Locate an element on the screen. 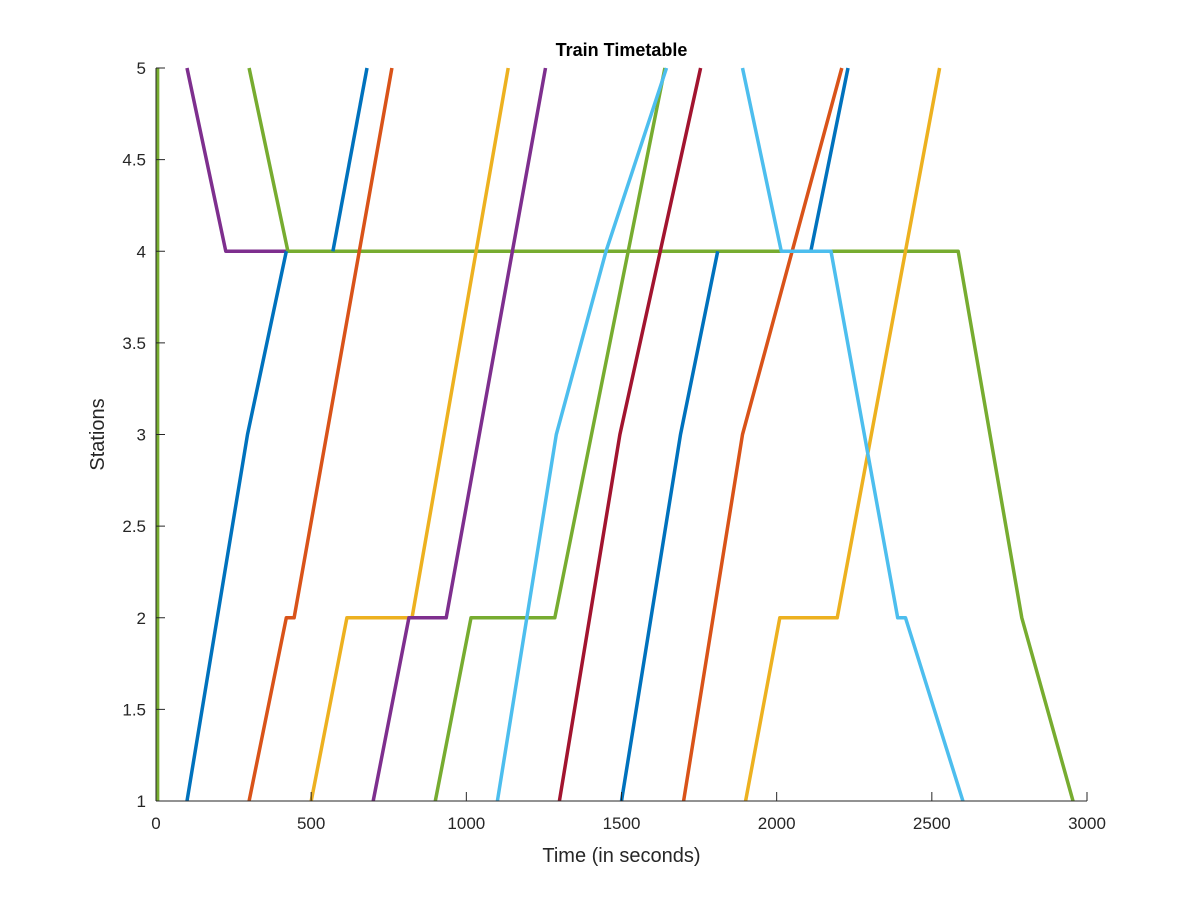  y-tick-label: 5 is located at coordinates (141, 68).